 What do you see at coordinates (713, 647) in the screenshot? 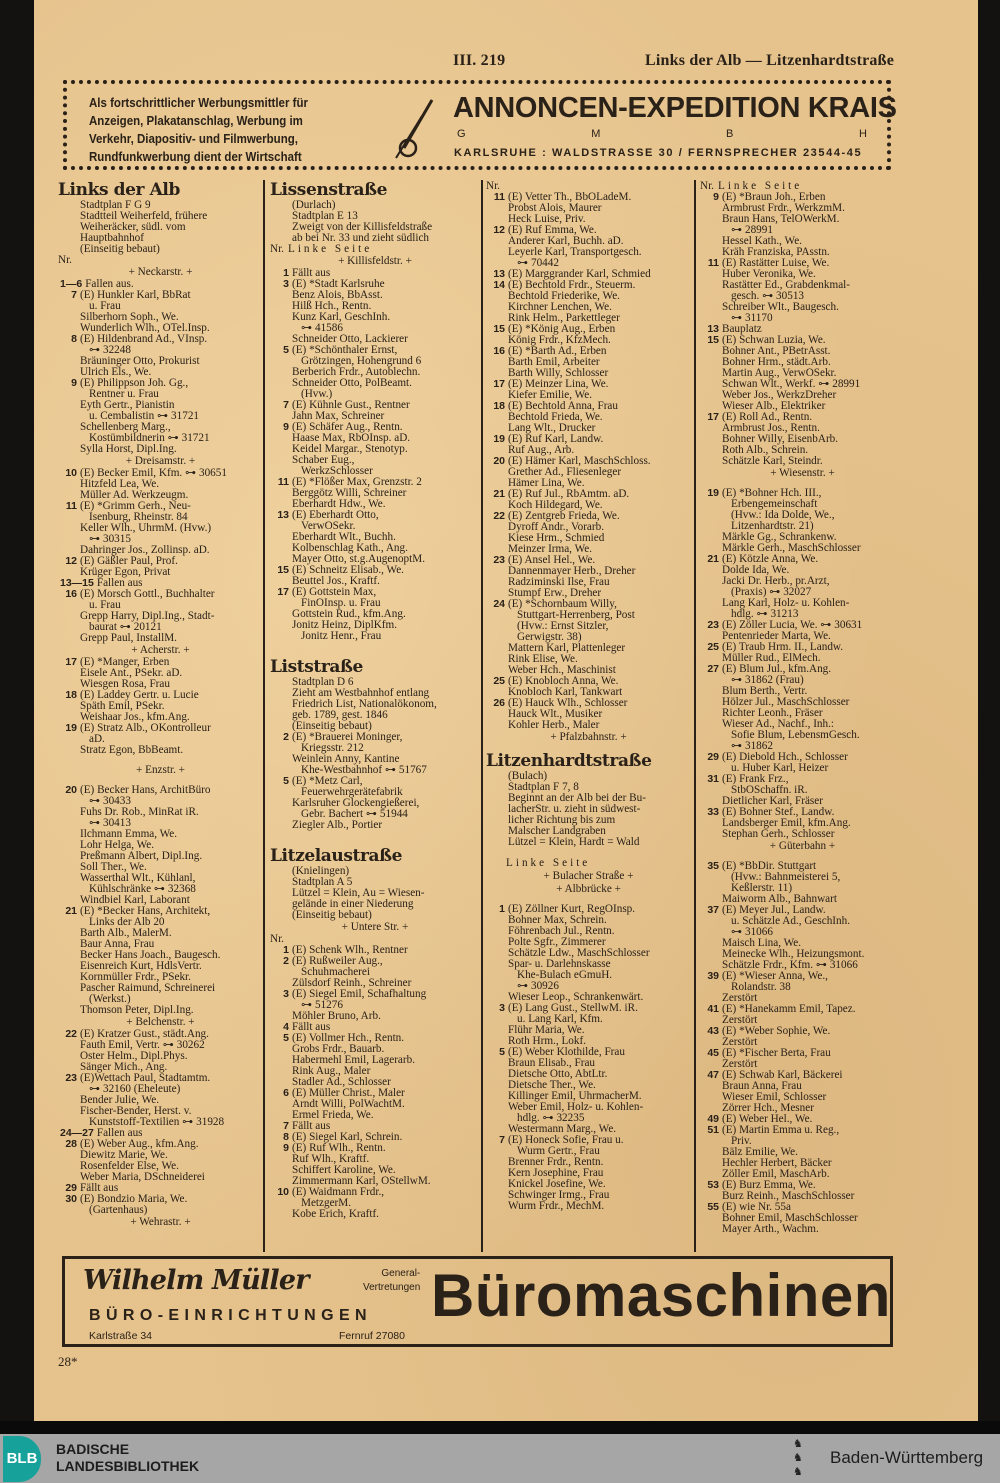
I see `house-number: 25` at bounding box center [713, 647].